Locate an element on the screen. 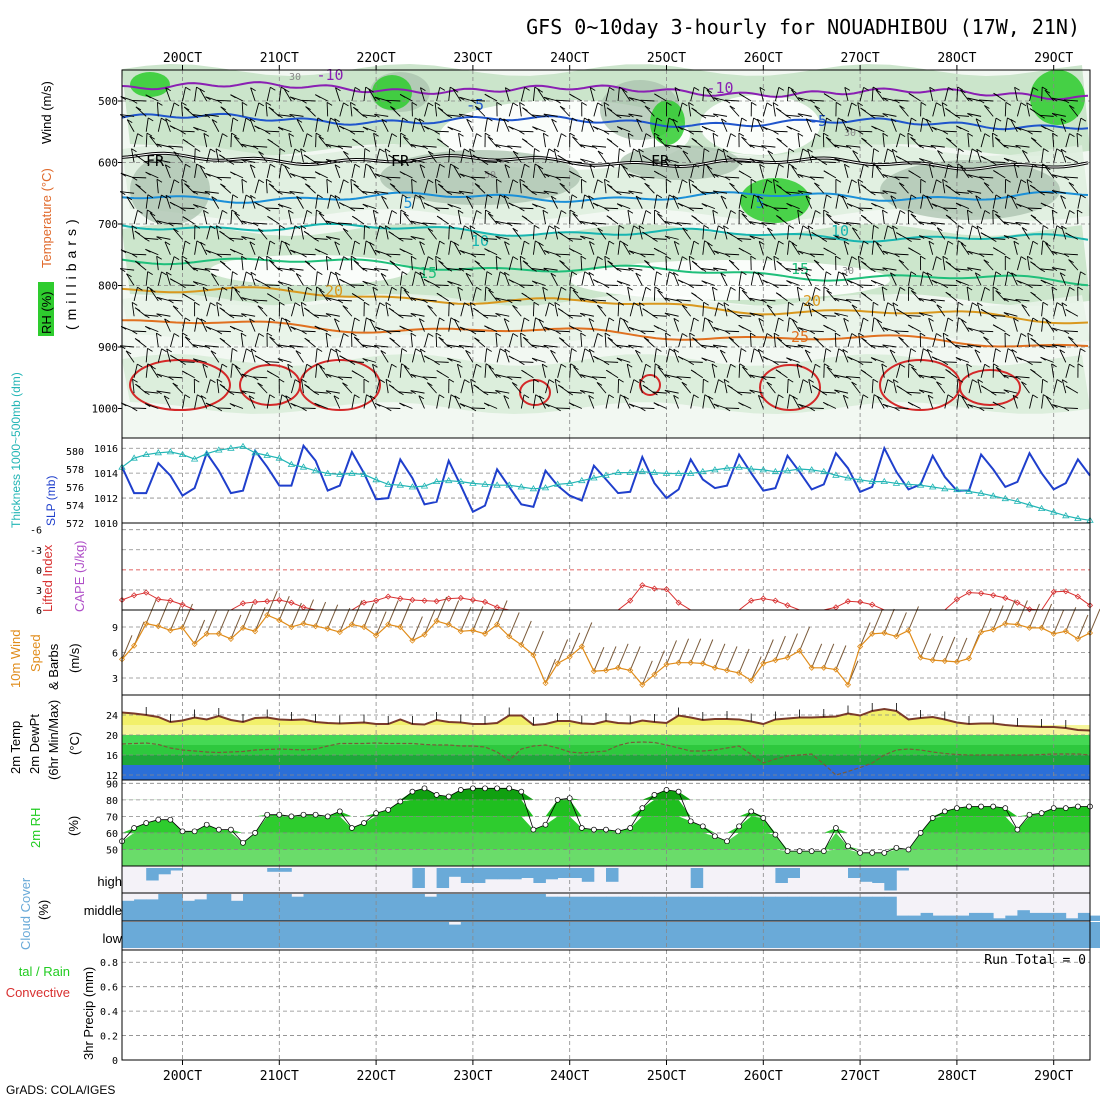 This screenshot has width=1100, height=1100. temp-tick-label: 20 is located at coordinates (112, 736).